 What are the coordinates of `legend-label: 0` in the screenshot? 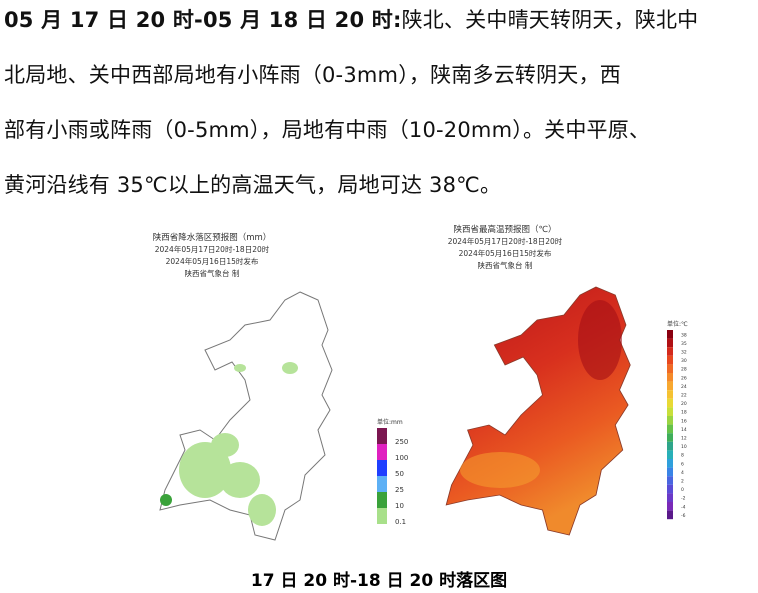 It's located at (682, 490).